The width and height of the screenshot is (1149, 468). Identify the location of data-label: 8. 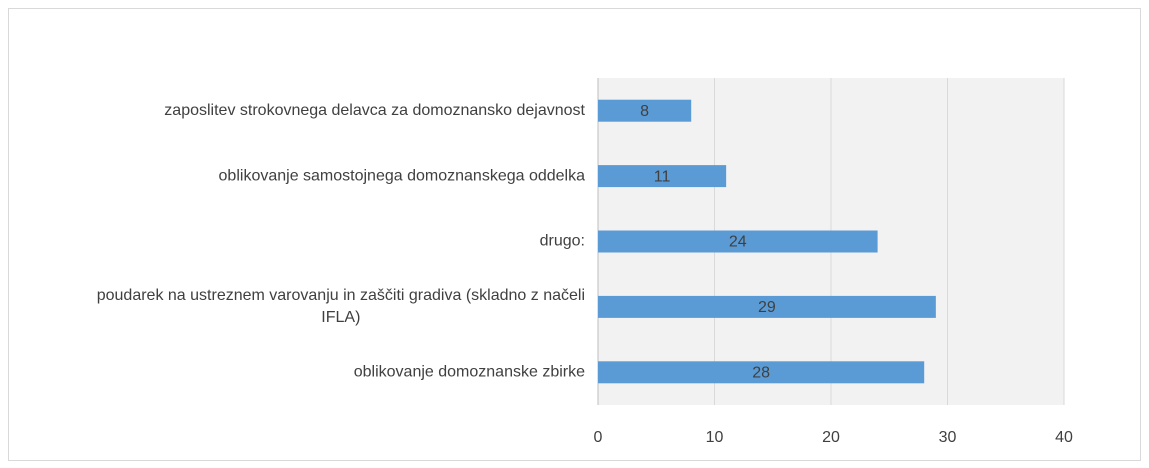
(644, 111).